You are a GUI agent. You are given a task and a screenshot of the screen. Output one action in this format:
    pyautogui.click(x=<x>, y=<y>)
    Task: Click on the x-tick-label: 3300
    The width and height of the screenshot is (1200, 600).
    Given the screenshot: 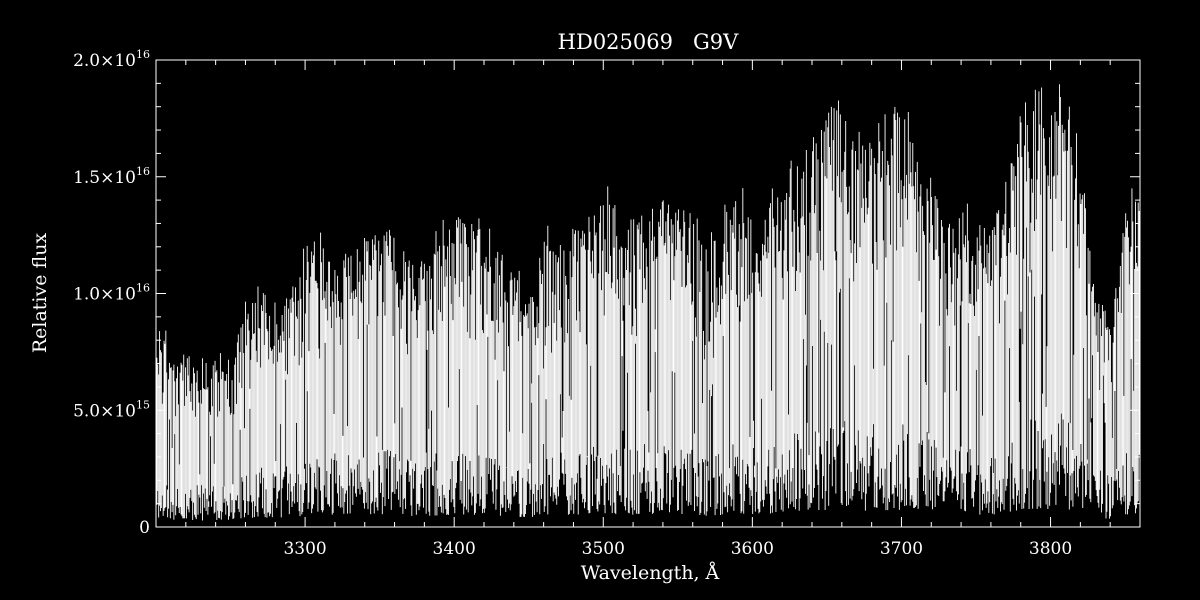 What is the action you would take?
    pyautogui.click(x=304, y=549)
    